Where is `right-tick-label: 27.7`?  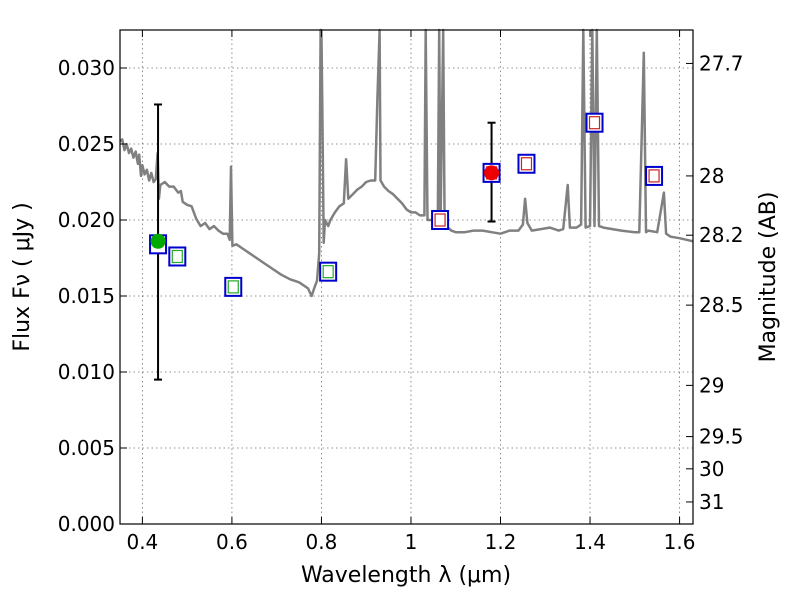 right-tick-label: 27.7 is located at coordinates (721, 63).